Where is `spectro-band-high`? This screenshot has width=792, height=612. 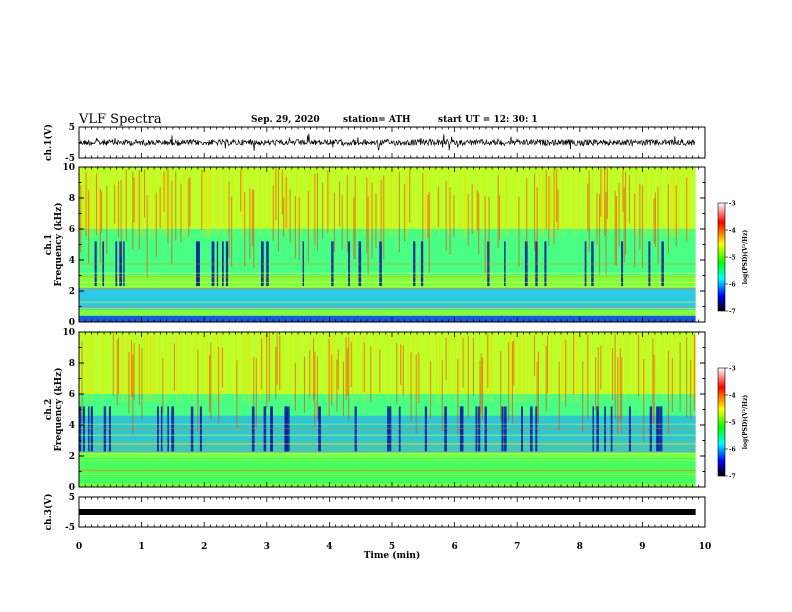 spectro-band-high is located at coordinates (387, 363).